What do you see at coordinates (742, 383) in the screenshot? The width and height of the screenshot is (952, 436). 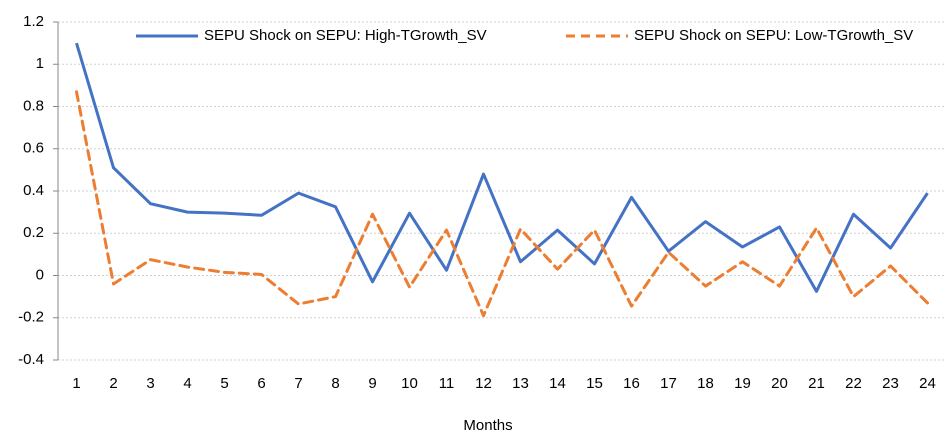 I see `x-tick-label: 19` at bounding box center [742, 383].